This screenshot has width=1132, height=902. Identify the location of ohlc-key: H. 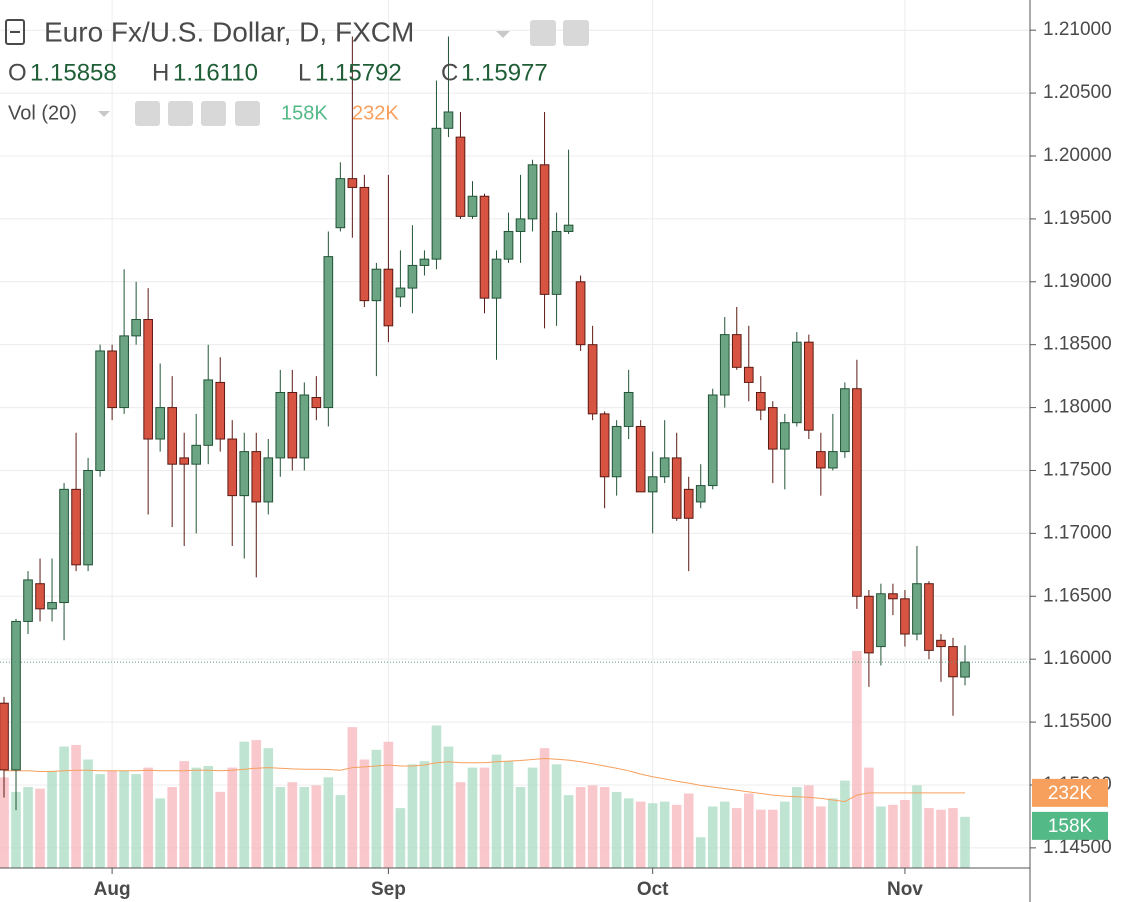
(160, 72).